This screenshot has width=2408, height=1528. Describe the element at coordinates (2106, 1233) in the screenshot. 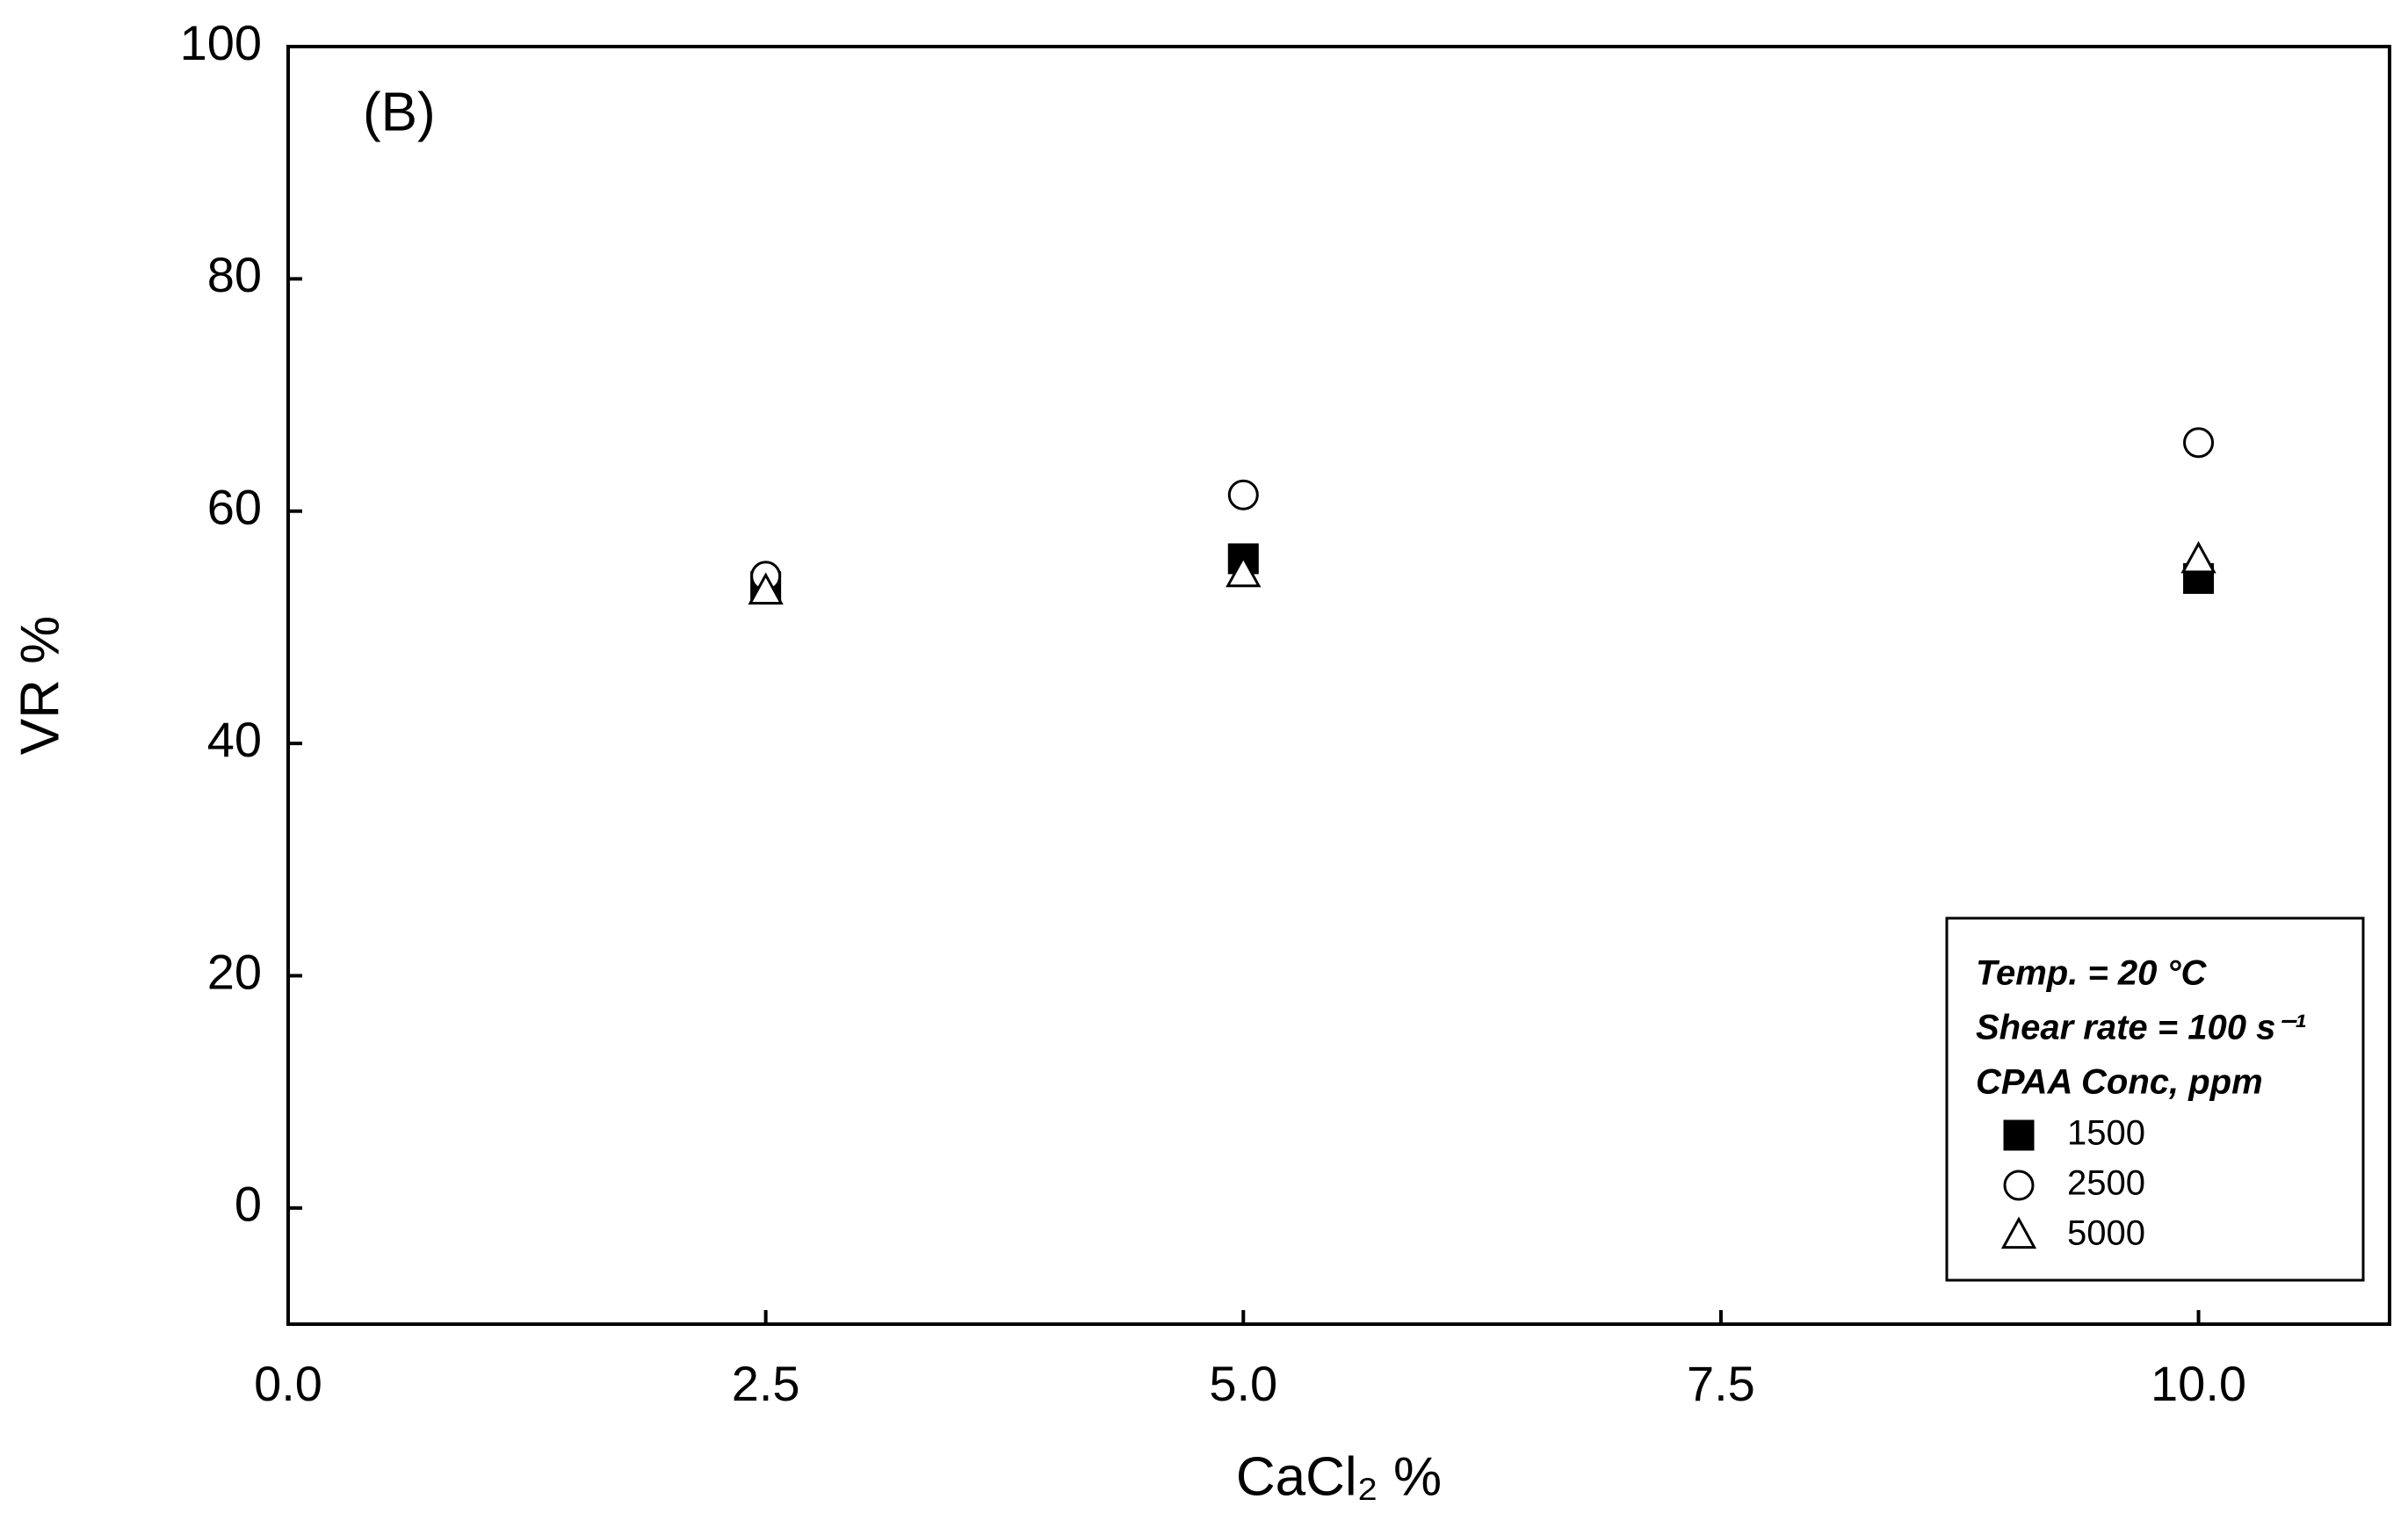

I see `legend-label: 5000` at that location.